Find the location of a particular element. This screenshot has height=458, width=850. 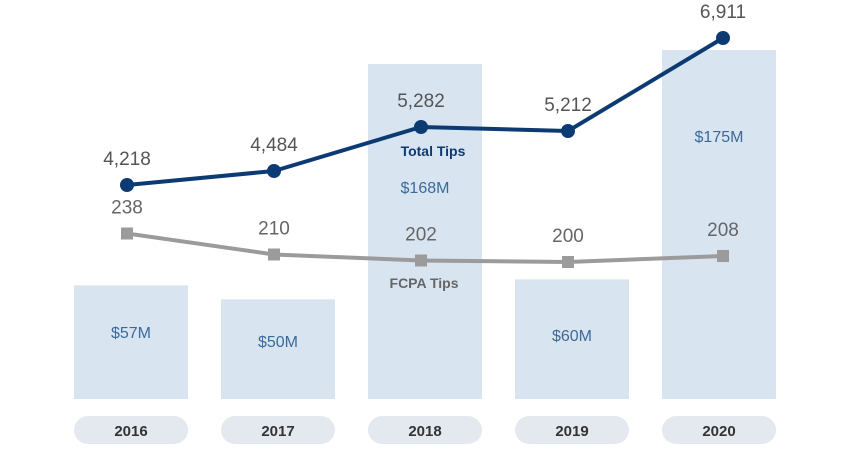

award-bar-2018 is located at coordinates (425, 231).